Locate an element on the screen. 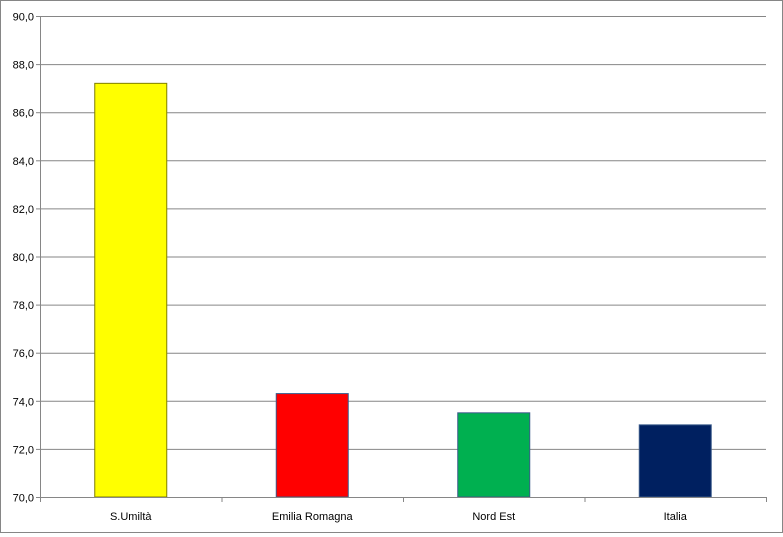  x-tick-label: Emilia Romagna is located at coordinates (313, 517).